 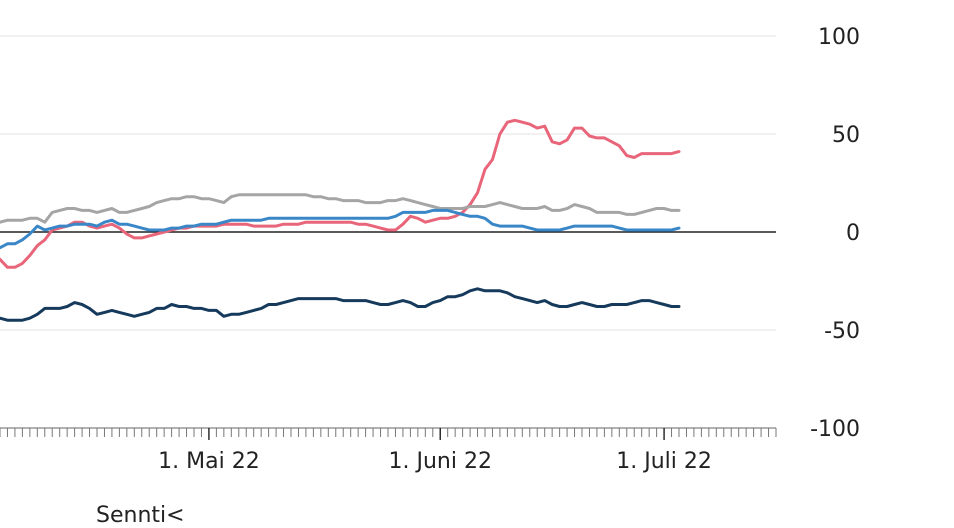 I want to click on x-tick-labels: 1. Mai 22 1. Juni 22 1. Juli 22, so click(x=435, y=461).